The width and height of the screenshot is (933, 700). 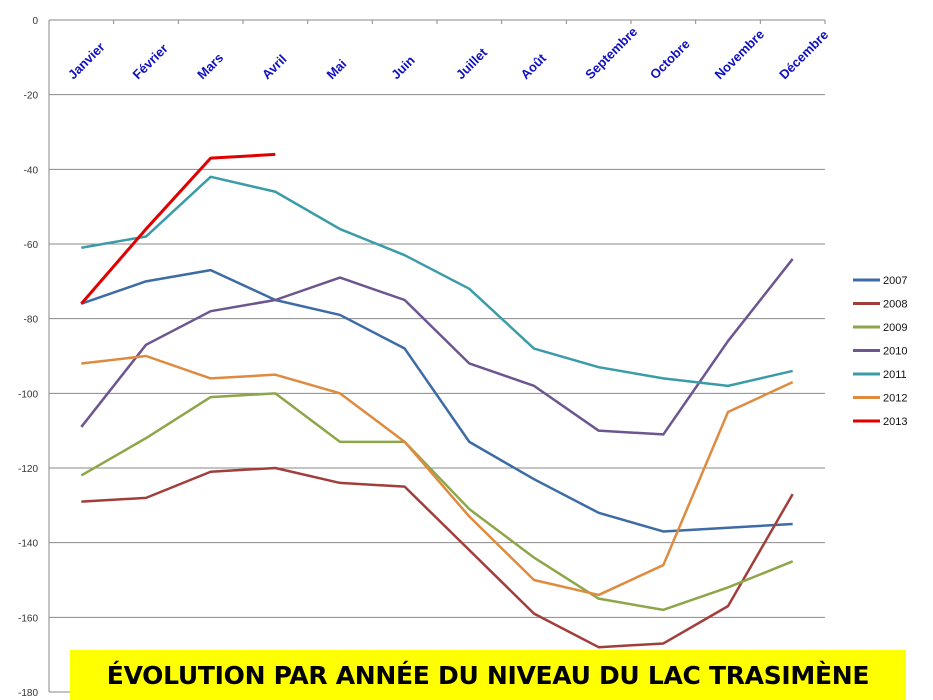 What do you see at coordinates (274, 66) in the screenshot?
I see `category-label-avril: Avril` at bounding box center [274, 66].